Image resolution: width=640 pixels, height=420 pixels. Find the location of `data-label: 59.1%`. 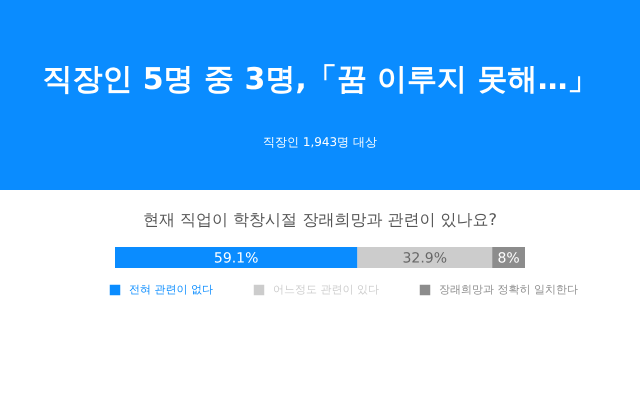

data-label: 59.1% is located at coordinates (236, 258).